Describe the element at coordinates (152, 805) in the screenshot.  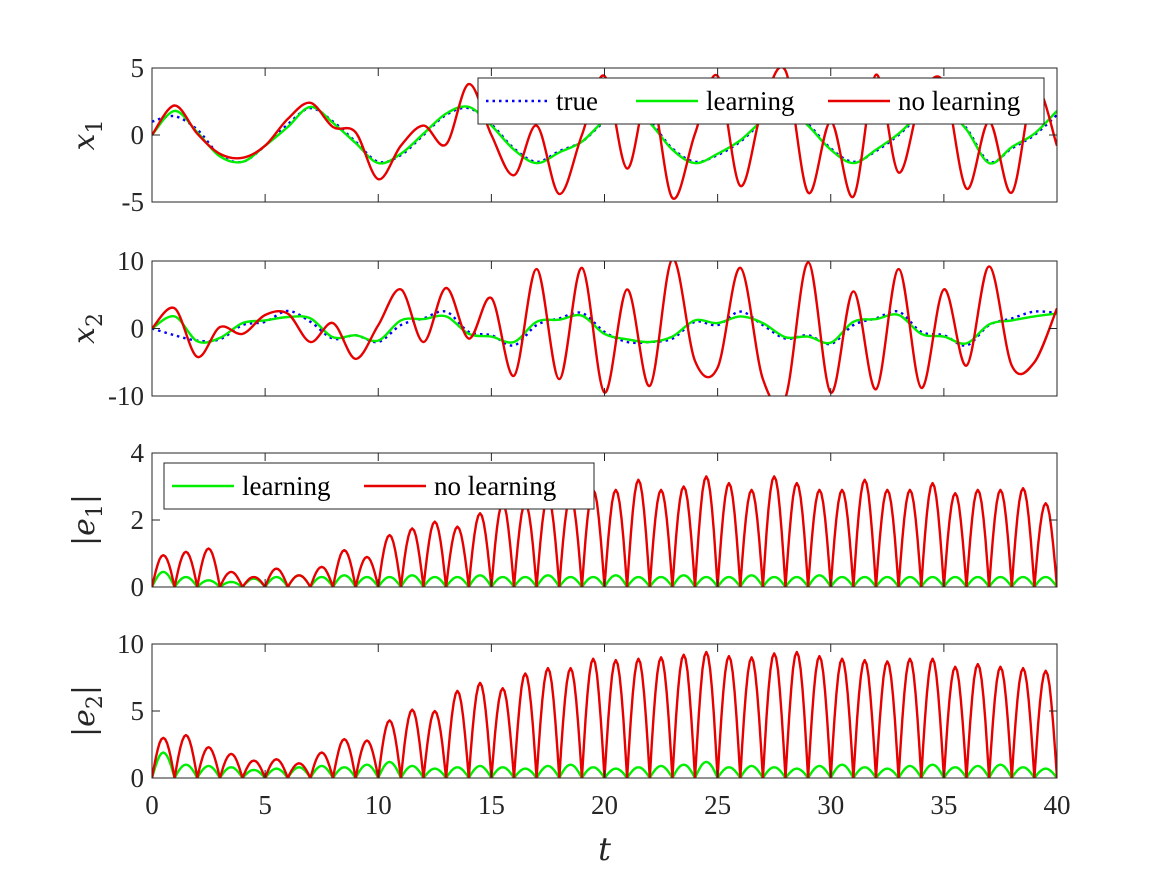
I see `x-tick-label: 0` at that location.